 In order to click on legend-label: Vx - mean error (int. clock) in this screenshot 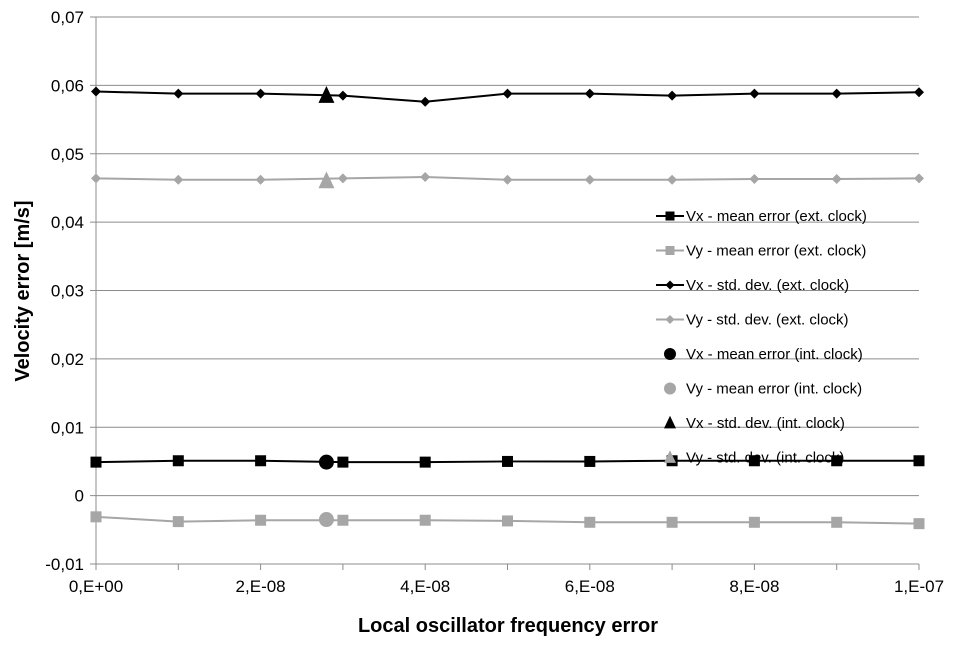, I will do `click(774, 354)`.